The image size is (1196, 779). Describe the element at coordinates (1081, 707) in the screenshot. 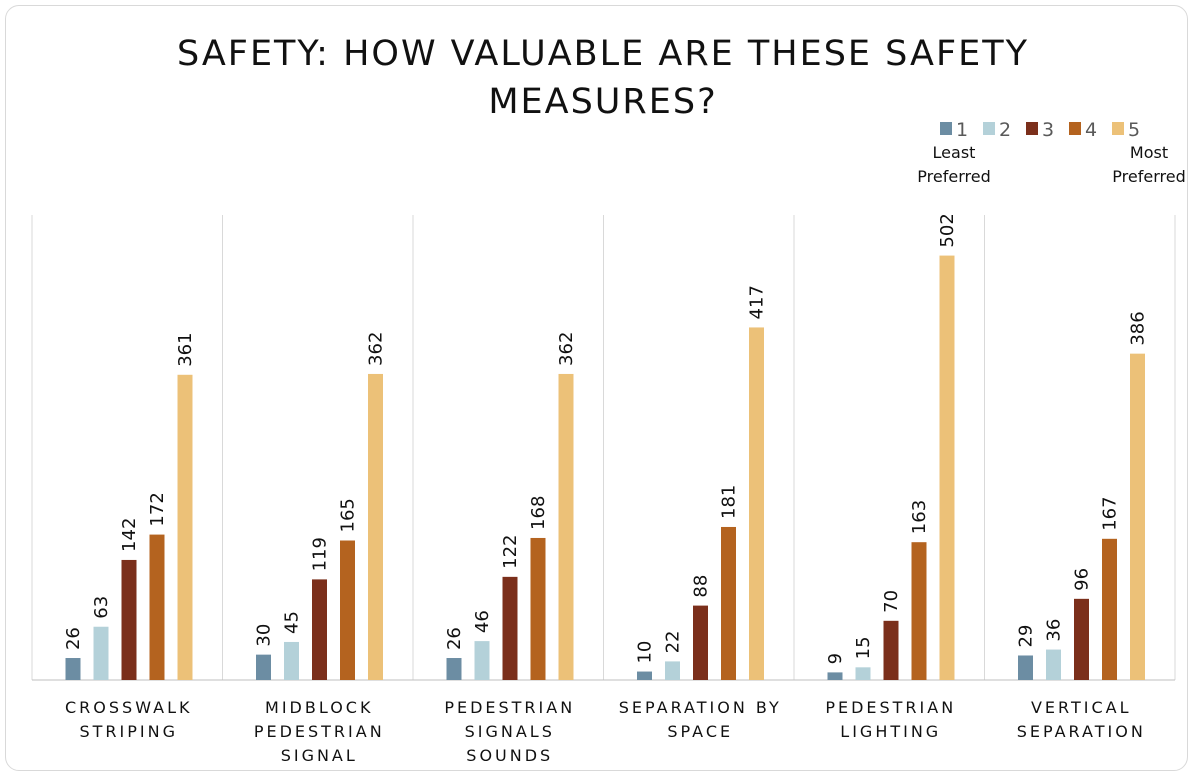

I see `x-tick-label: VERTICAL` at that location.